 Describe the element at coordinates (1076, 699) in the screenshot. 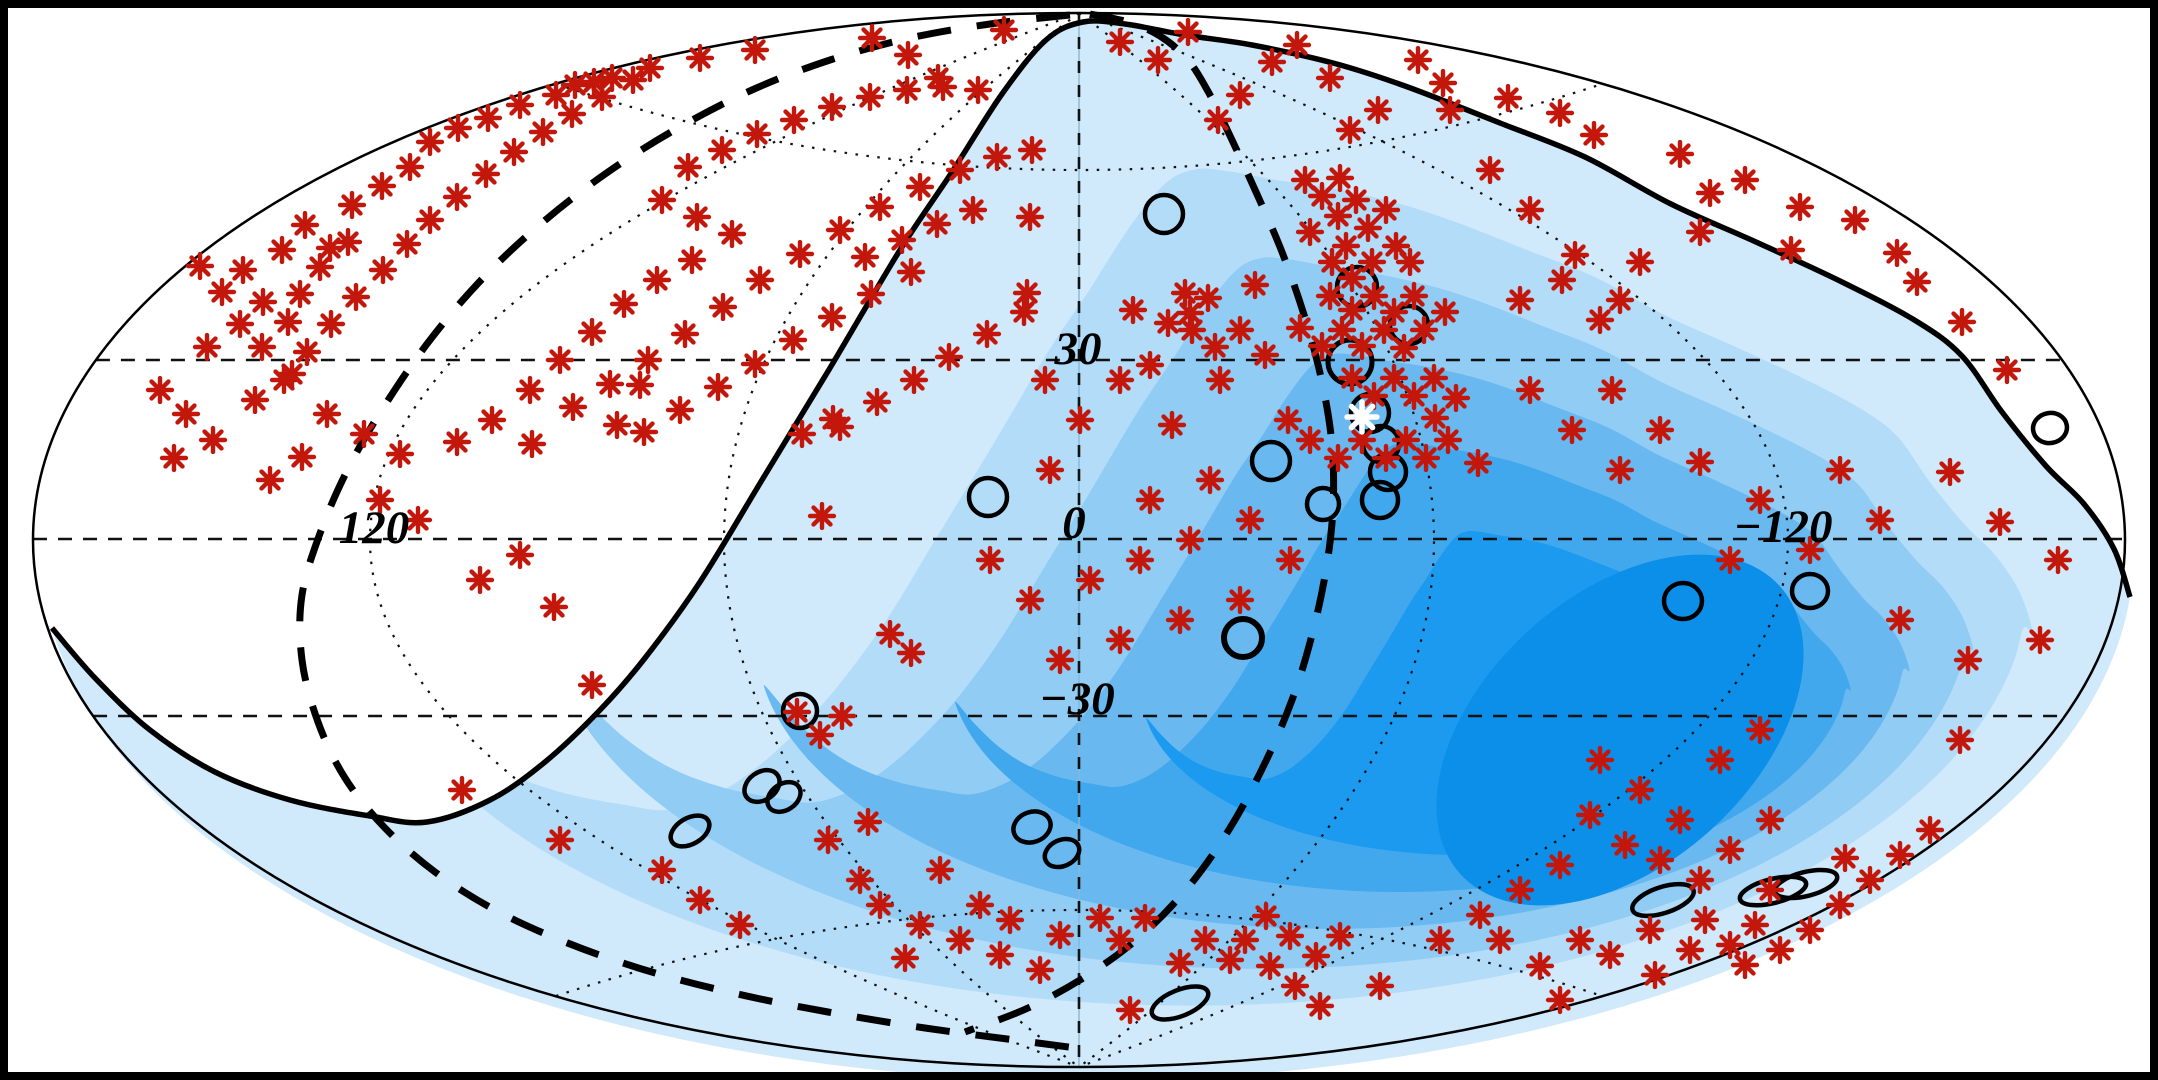

I see `latitude-label-minus-30: −30` at that location.